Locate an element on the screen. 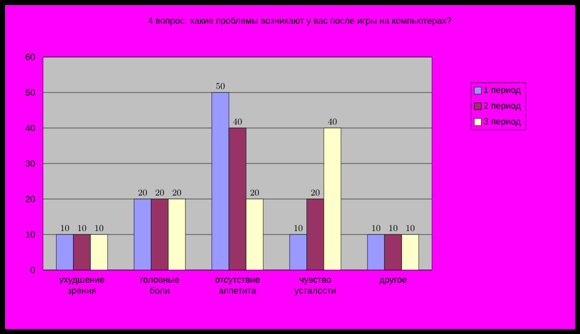  y-tick-label: 20 is located at coordinates (30, 199).